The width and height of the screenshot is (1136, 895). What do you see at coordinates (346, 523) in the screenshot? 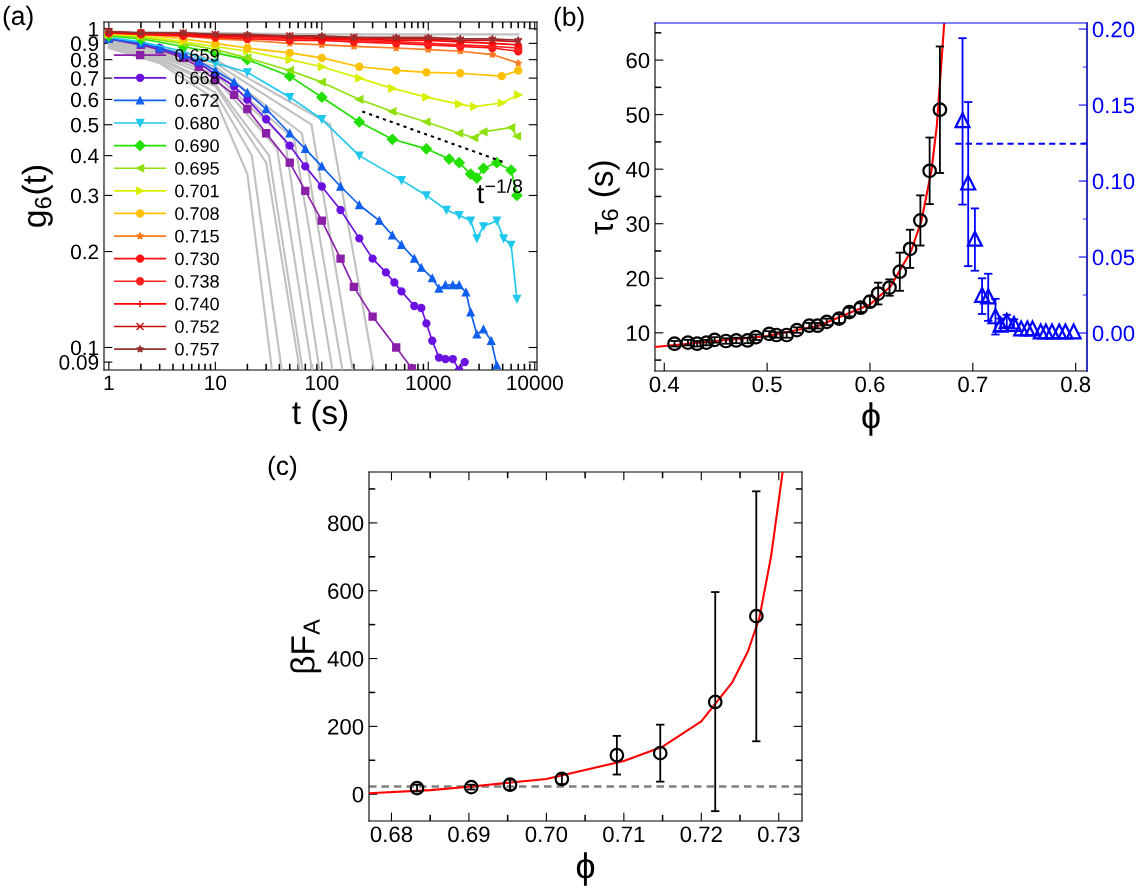
I see `y-tick-label: 800` at bounding box center [346, 523].